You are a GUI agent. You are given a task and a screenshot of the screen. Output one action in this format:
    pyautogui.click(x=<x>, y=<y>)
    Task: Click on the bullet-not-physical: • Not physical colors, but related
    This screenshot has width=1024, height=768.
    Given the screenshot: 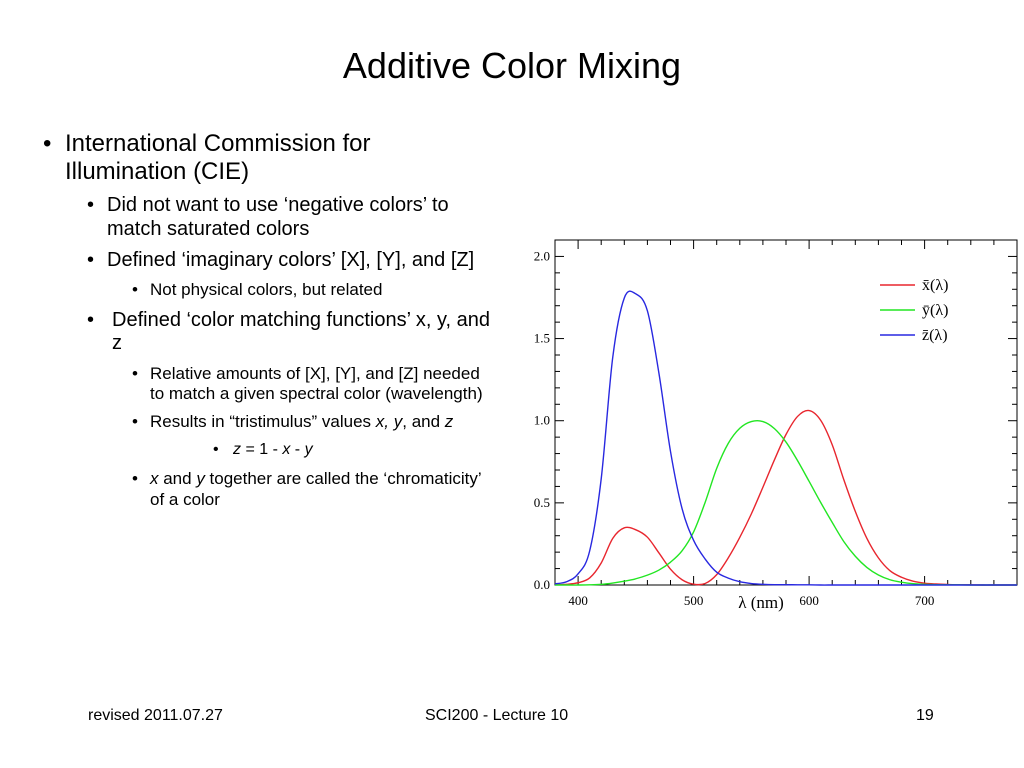 What is the action you would take?
    pyautogui.click(x=265, y=290)
    